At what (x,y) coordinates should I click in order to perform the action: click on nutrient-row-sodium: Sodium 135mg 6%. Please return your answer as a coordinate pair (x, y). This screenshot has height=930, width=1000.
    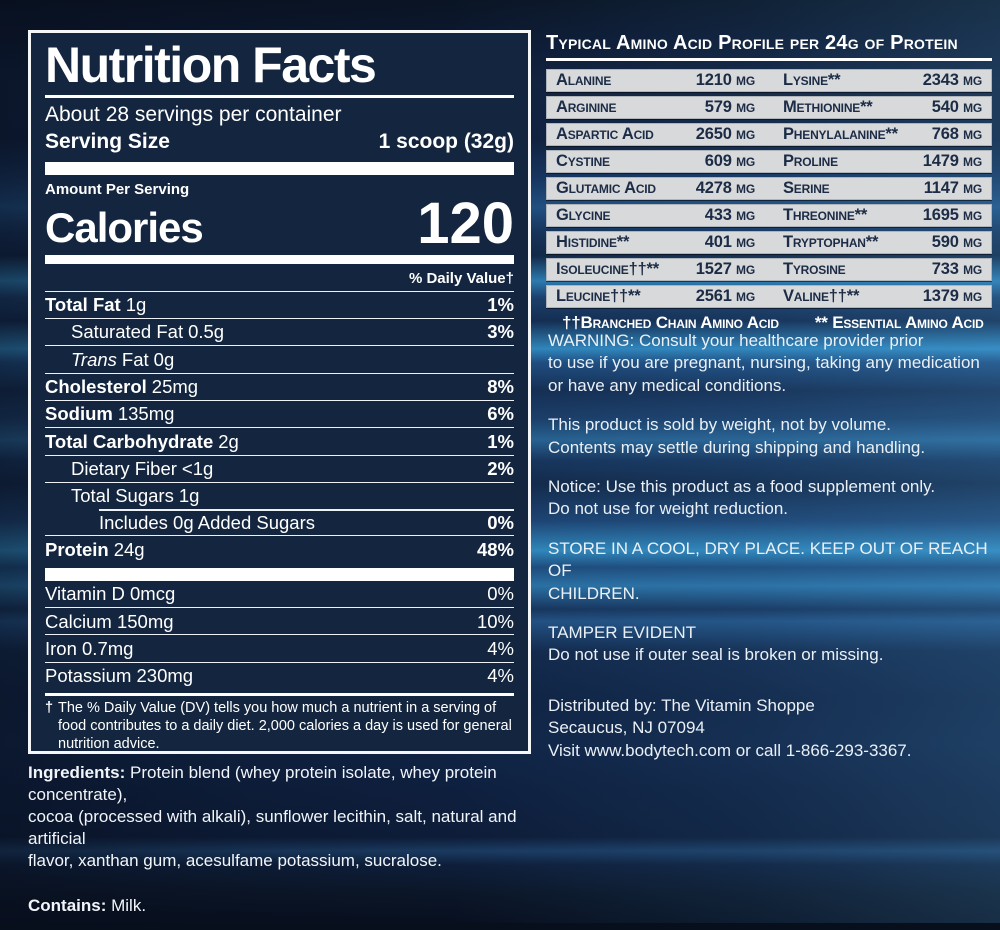
    Looking at the image, I should click on (279, 413).